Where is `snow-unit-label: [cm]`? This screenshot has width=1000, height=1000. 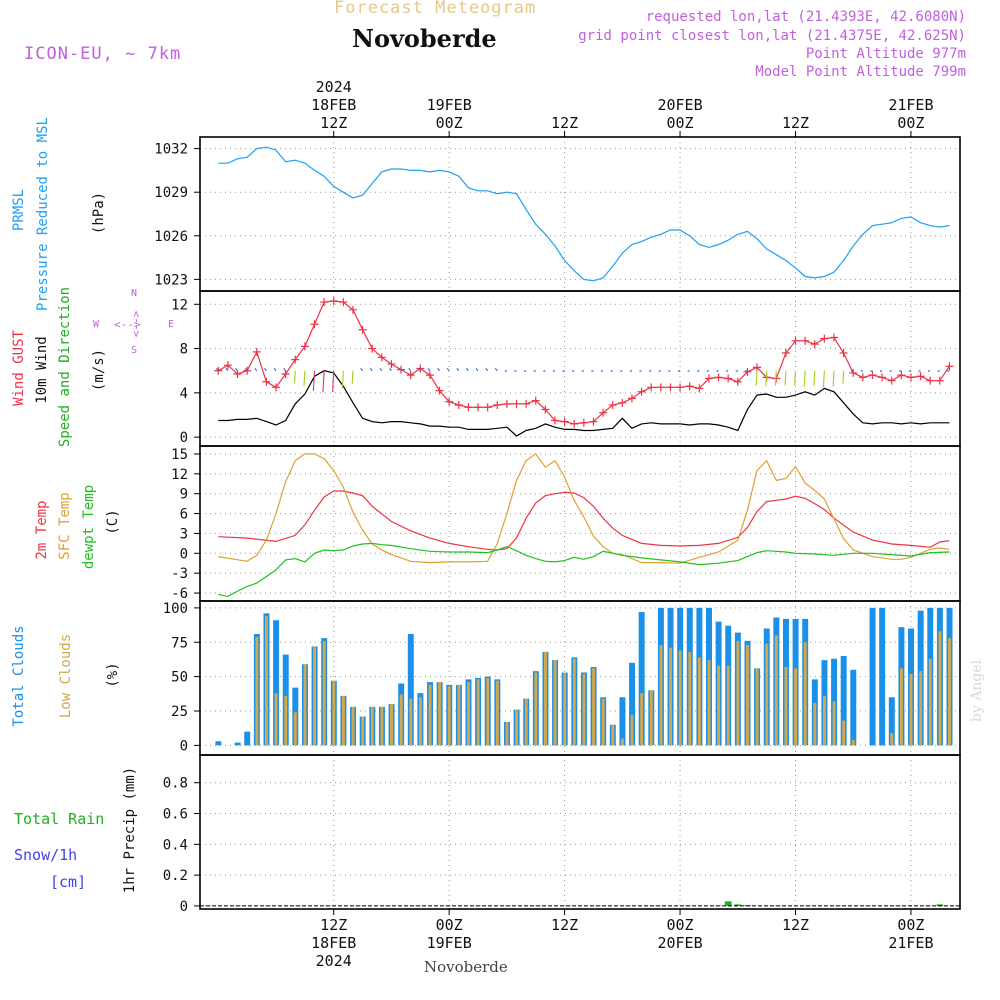
snow-unit-label: [cm] is located at coordinates (68, 882).